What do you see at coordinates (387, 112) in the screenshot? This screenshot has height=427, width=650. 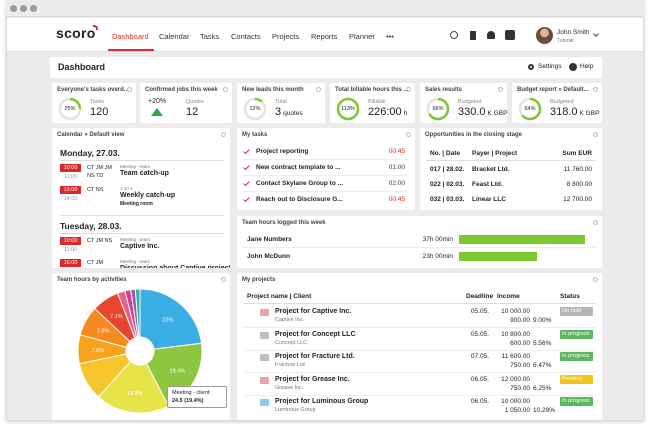 I see `kpi-value-row: 226:00 h` at bounding box center [387, 112].